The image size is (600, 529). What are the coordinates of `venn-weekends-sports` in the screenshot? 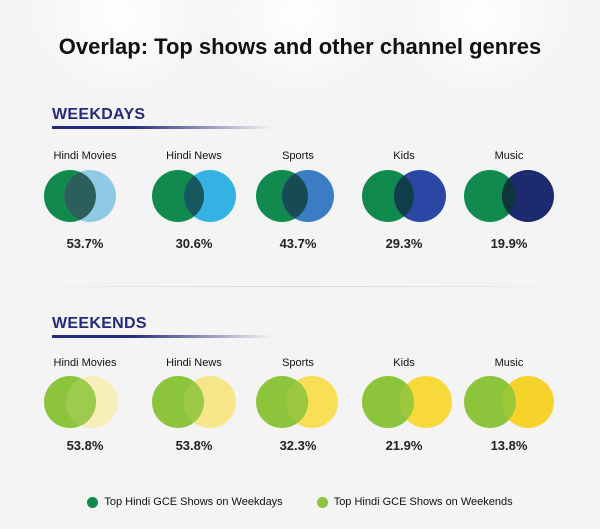 It's located at (297, 402).